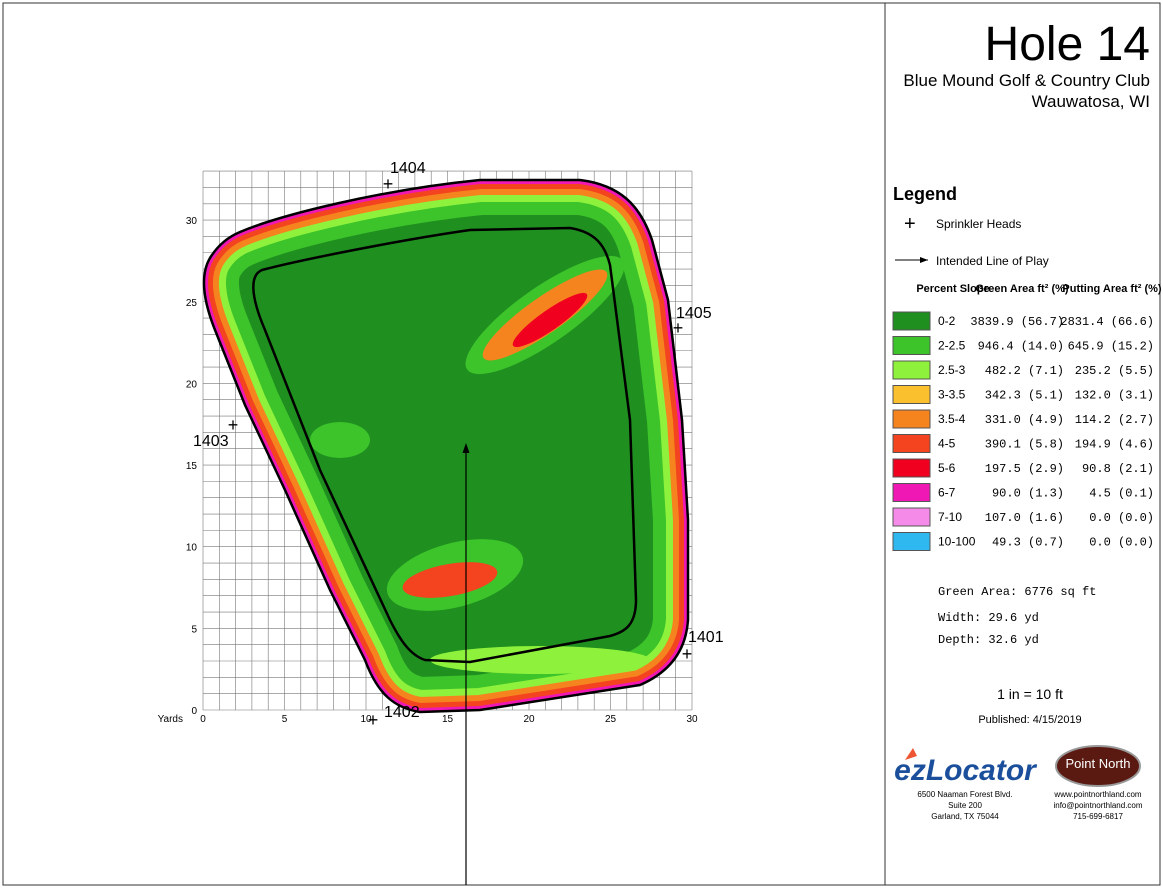 This screenshot has height=890, width=1163. Describe the element at coordinates (1021, 347) in the screenshot. I see `legend-green-area: 946.4 (14.0)` at that location.